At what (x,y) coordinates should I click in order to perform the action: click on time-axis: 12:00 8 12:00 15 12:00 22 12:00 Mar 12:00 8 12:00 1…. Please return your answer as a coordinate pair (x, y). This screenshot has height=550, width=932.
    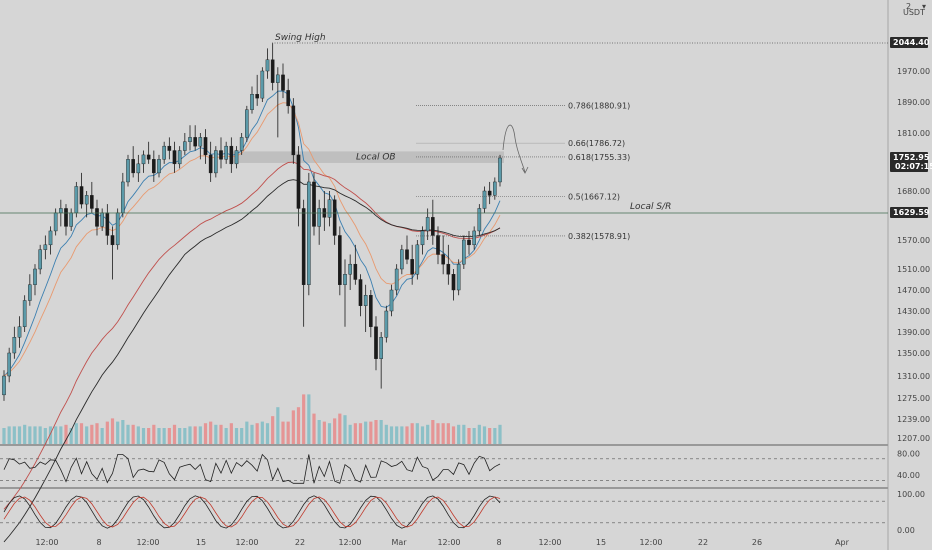
    Looking at the image, I should click on (442, 542).